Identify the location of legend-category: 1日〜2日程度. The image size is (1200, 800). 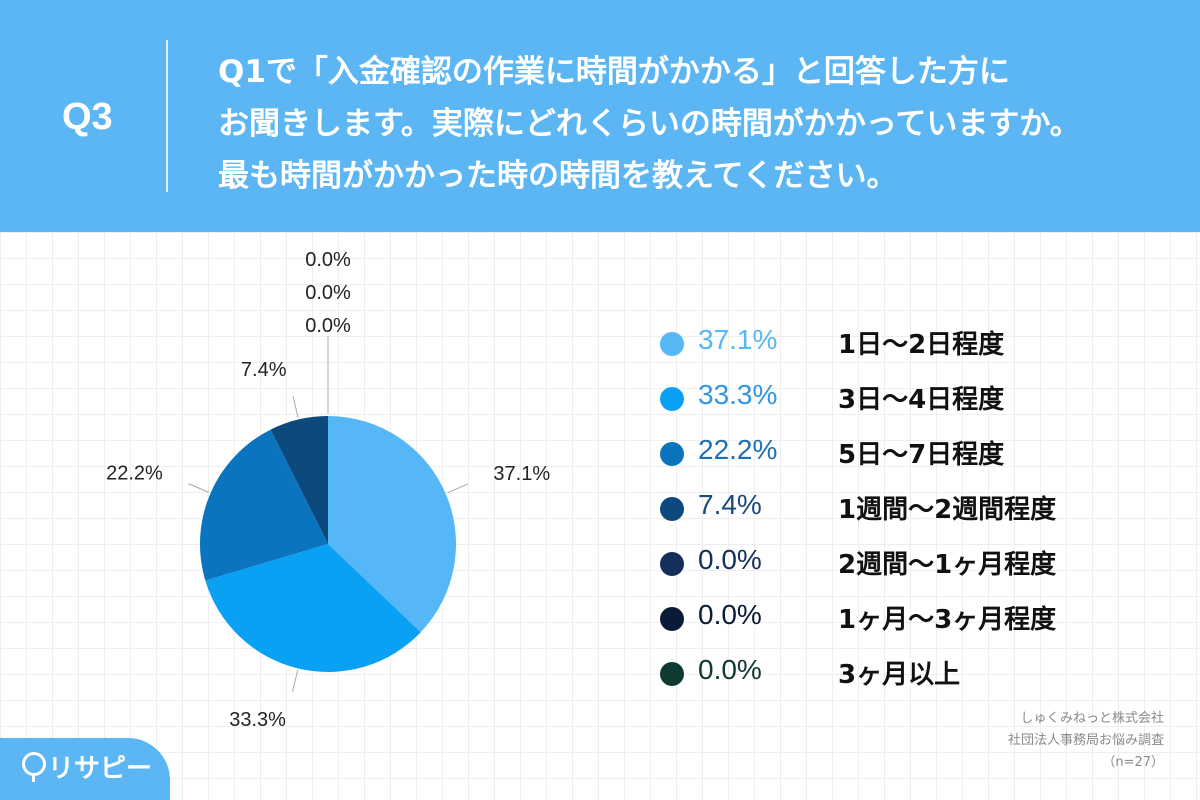
(921, 345).